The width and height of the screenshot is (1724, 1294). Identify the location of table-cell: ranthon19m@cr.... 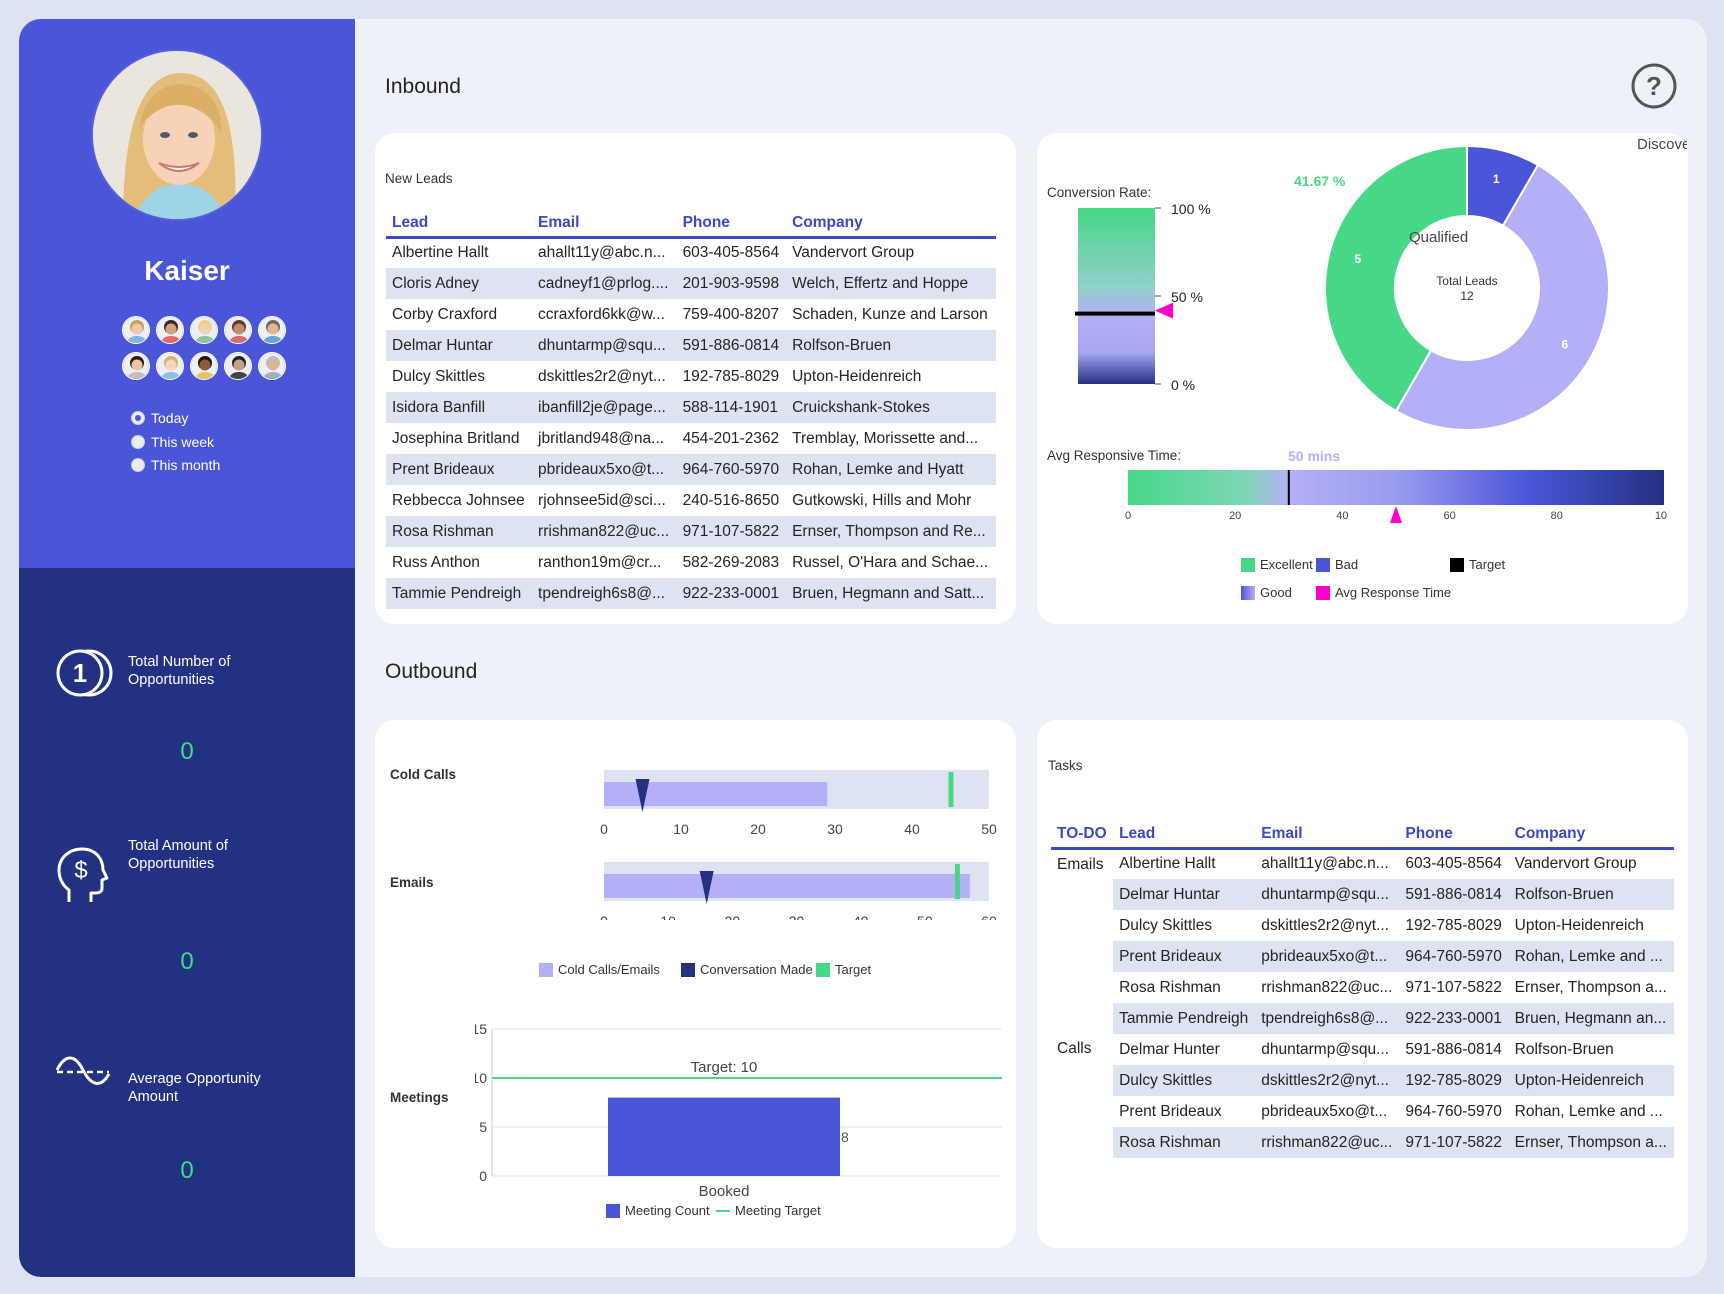
(600, 562).